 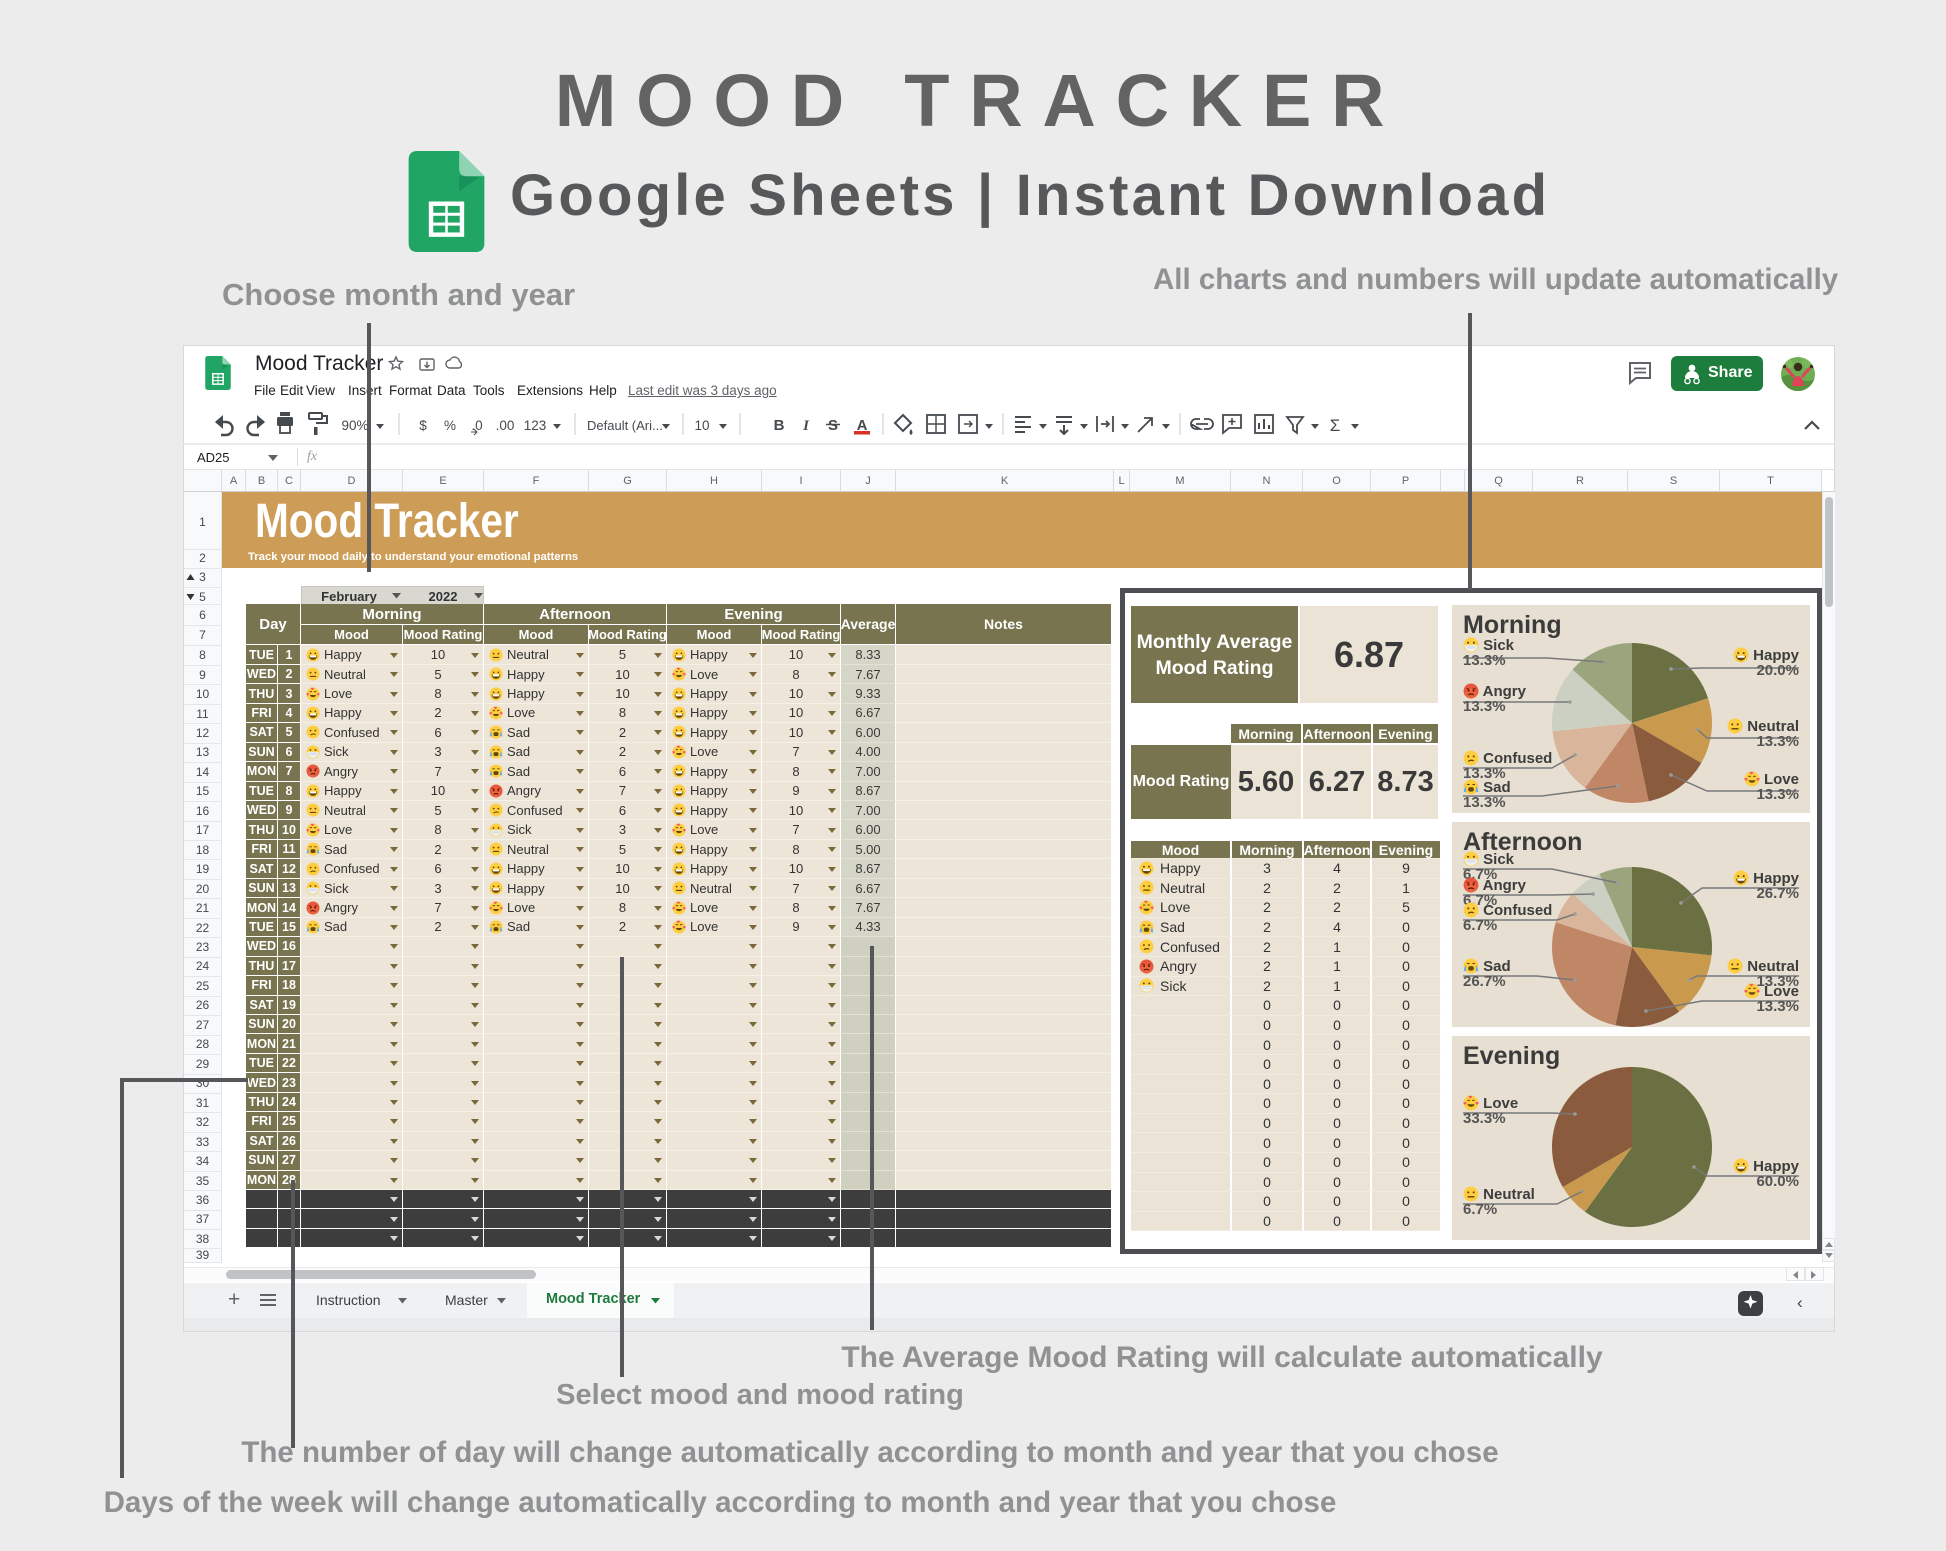 I want to click on svg-text: A, so click(x=862, y=425).